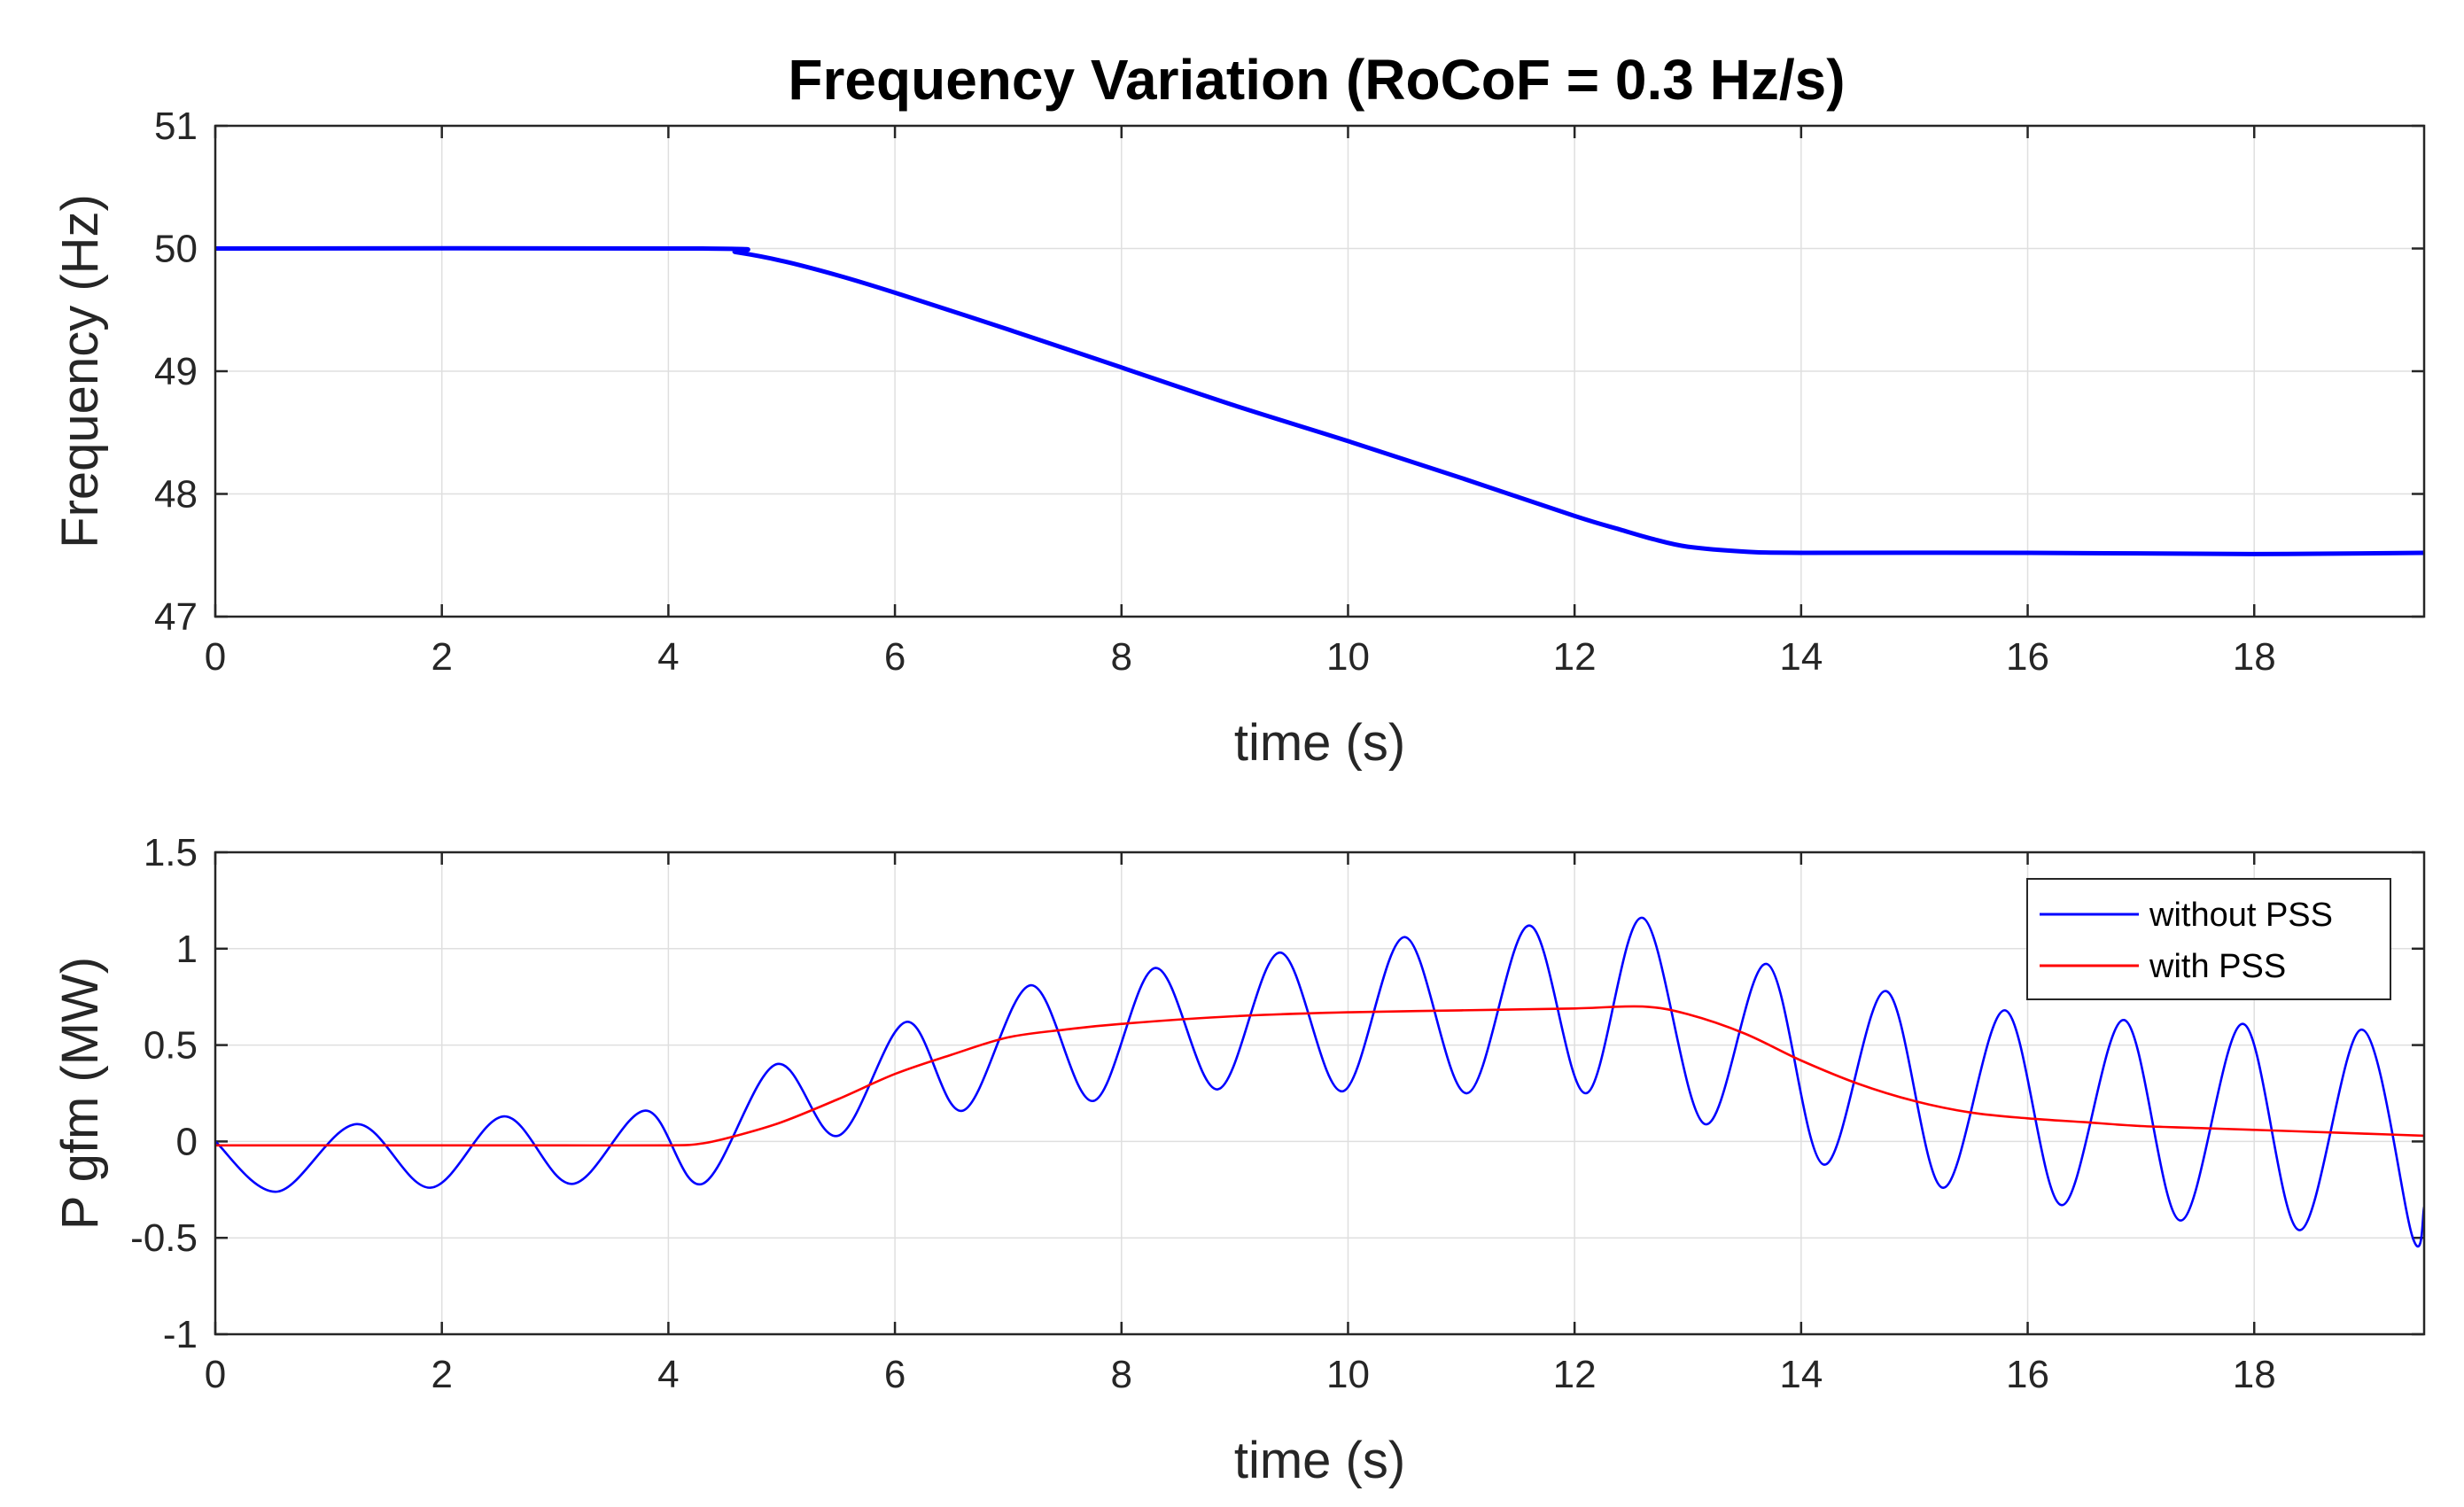  I want to click on y-axis-label: Frequency (Hz), so click(80, 371).